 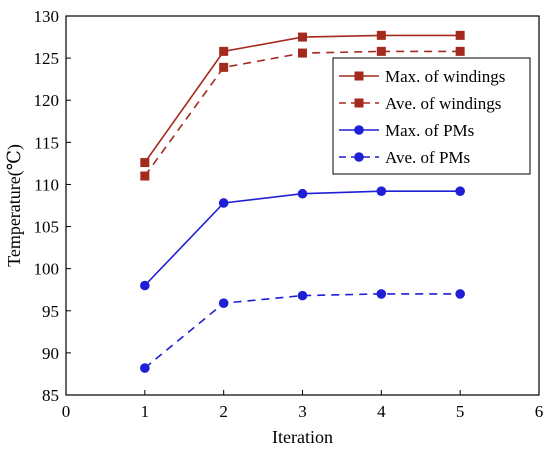 What do you see at coordinates (50, 311) in the screenshot?
I see `y-tick-label: 95` at bounding box center [50, 311].